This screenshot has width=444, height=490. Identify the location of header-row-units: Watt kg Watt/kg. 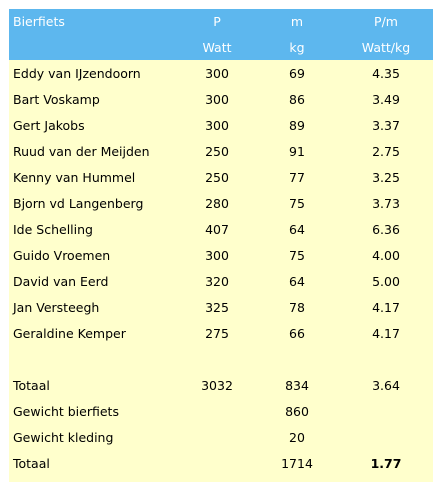
(221, 48).